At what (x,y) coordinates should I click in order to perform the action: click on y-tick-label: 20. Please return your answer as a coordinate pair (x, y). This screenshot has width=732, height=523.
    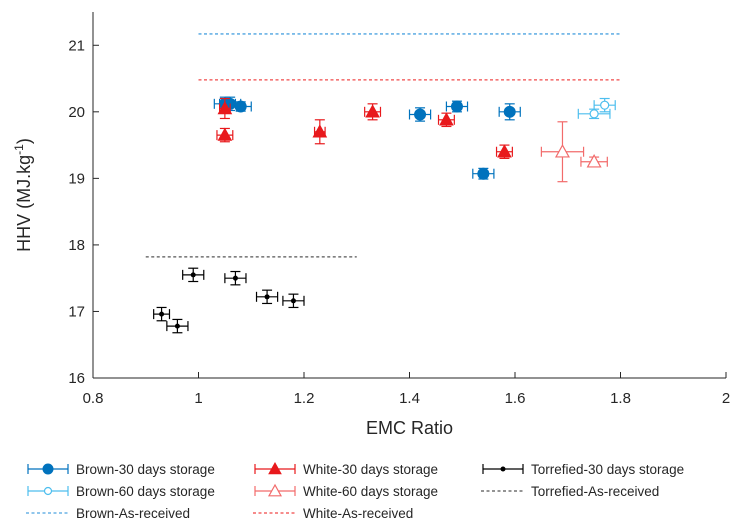
    Looking at the image, I should click on (76, 112).